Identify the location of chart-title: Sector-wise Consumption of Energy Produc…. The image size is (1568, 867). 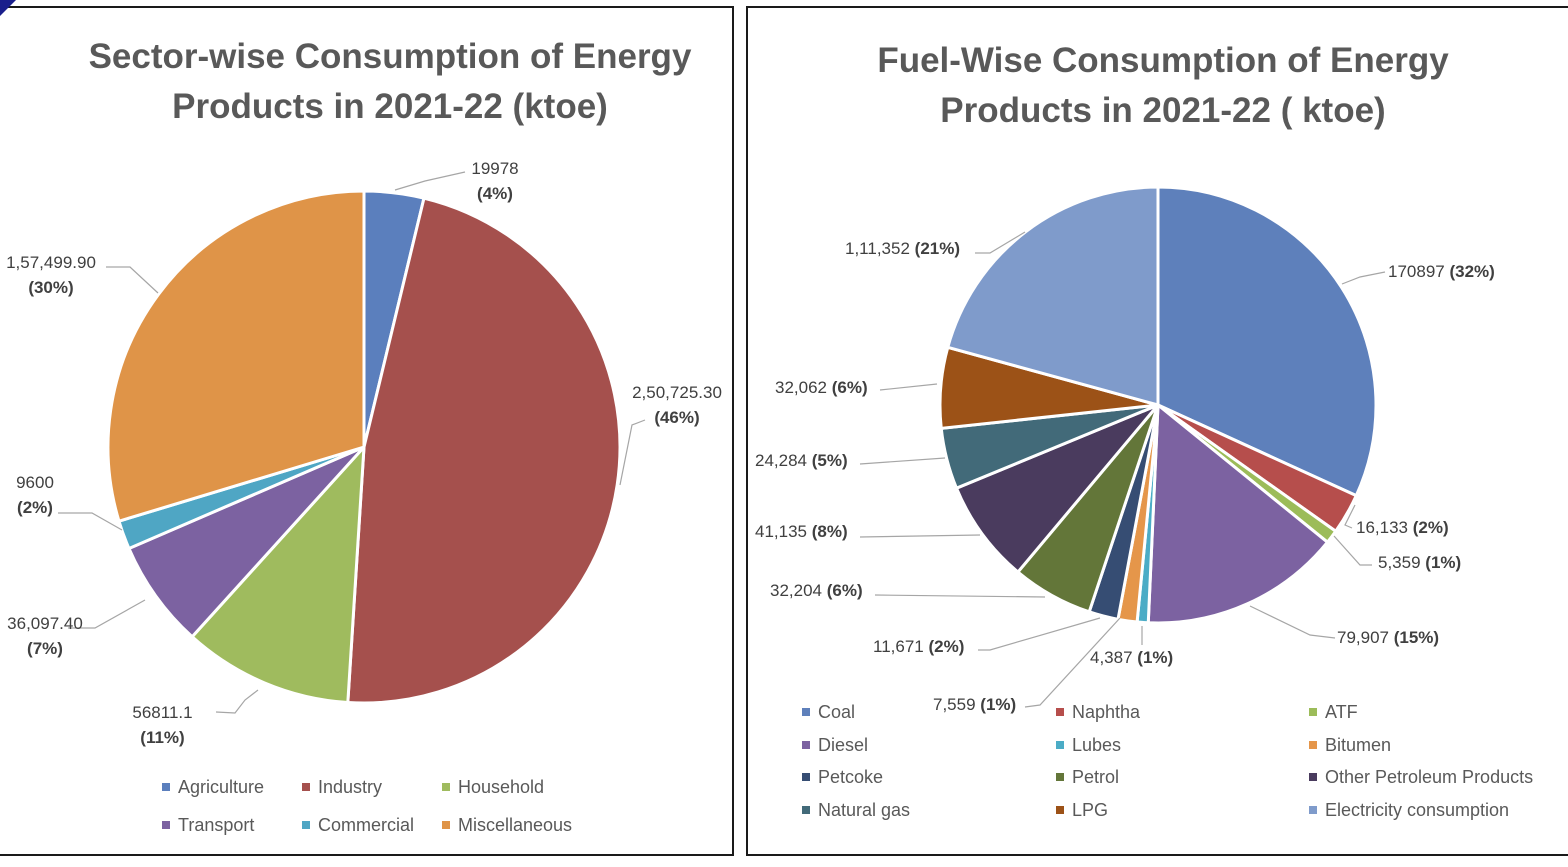
(390, 81).